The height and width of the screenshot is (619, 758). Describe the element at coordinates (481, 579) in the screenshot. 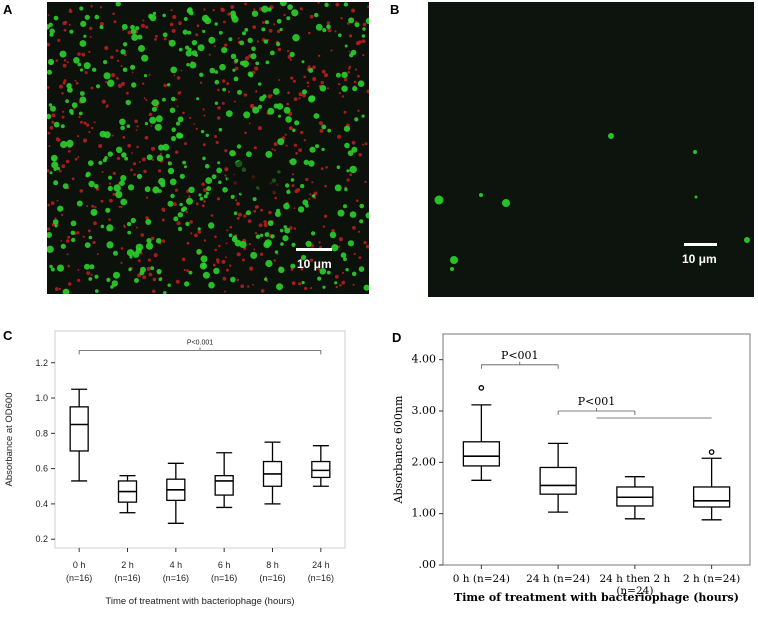

I see `x-tick-label: 0 h (n=24)` at that location.